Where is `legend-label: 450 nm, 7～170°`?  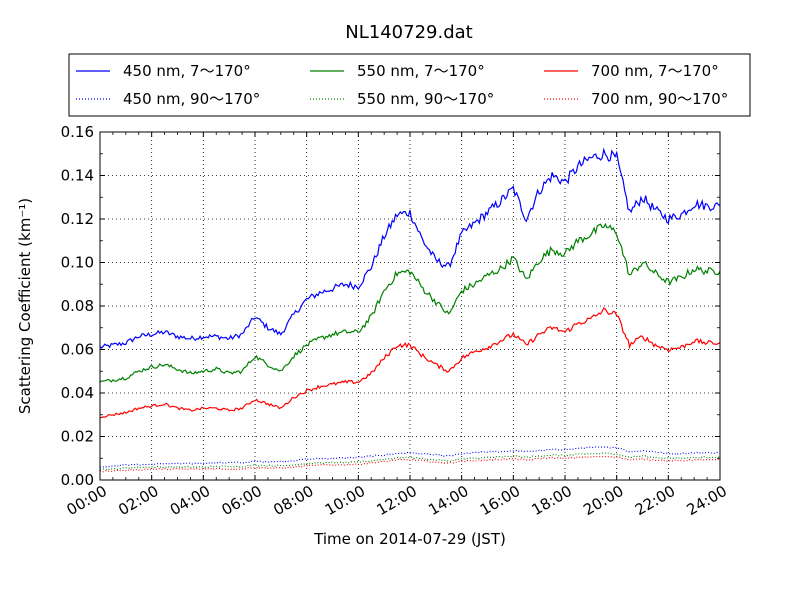
legend-label: 450 nm, 7～170° is located at coordinates (187, 71).